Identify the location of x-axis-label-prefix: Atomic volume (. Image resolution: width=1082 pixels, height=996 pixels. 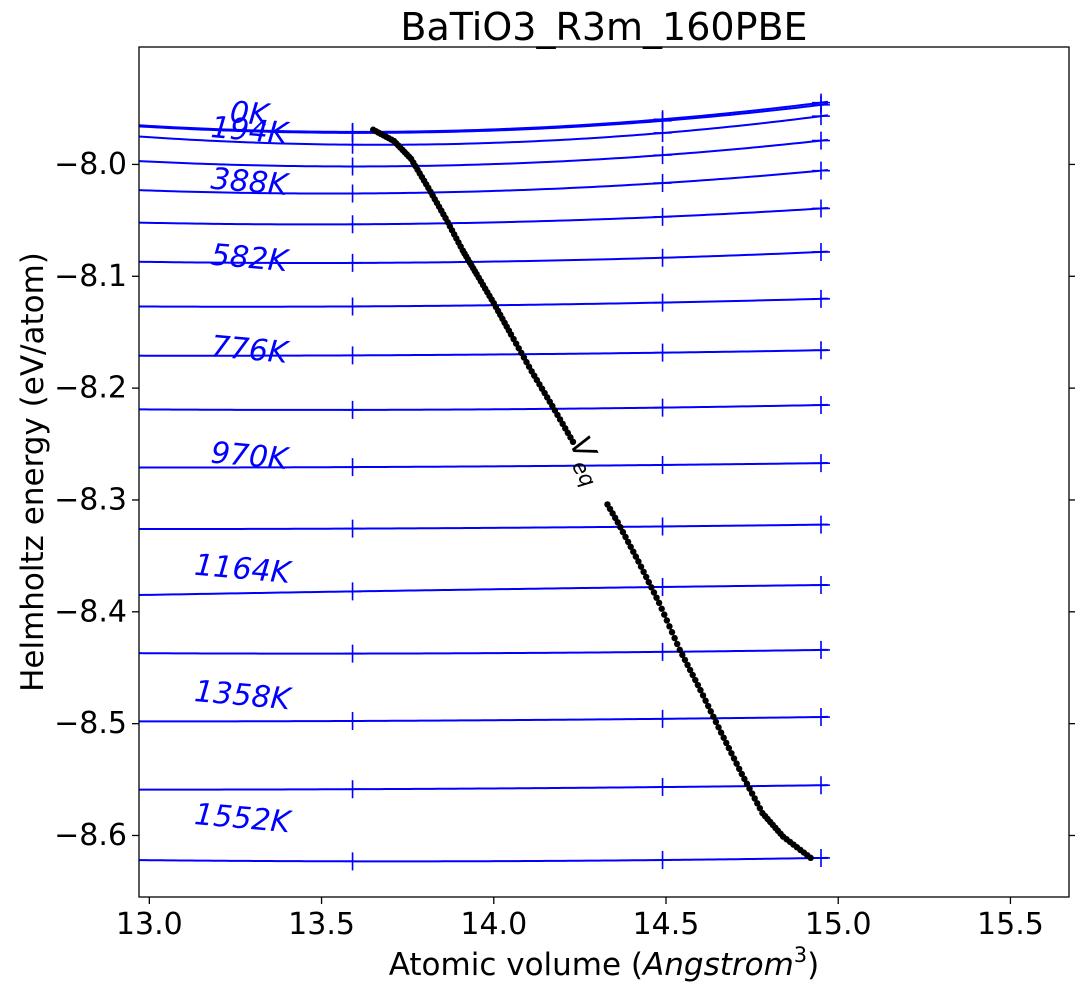
(516, 965).